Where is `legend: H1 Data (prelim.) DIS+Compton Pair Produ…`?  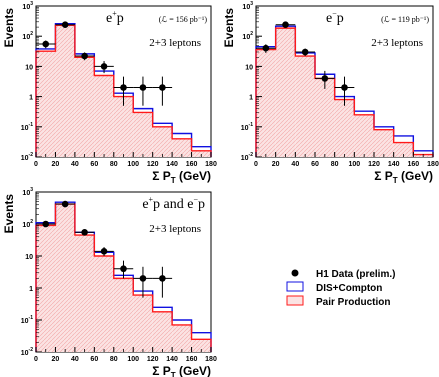
legend: H1 Data (prelim.) DIS+Compton Pair Produ… is located at coordinates (340, 288).